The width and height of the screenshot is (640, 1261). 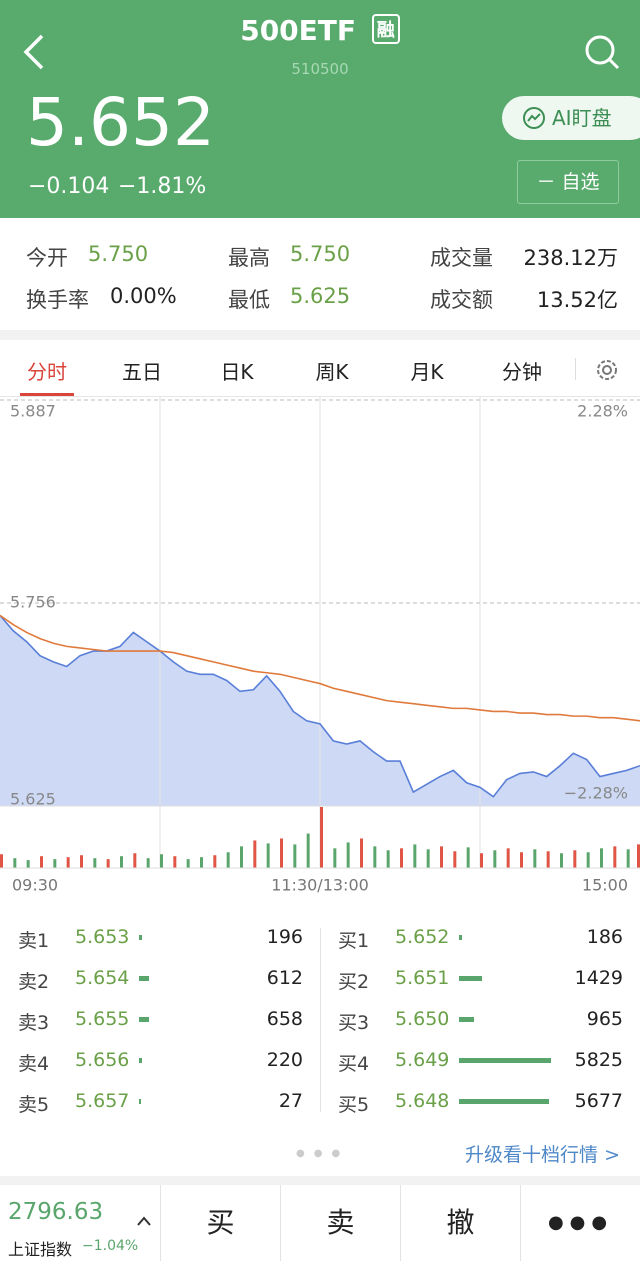 What do you see at coordinates (284, 1019) in the screenshot?
I see `level-volume: 658` at bounding box center [284, 1019].